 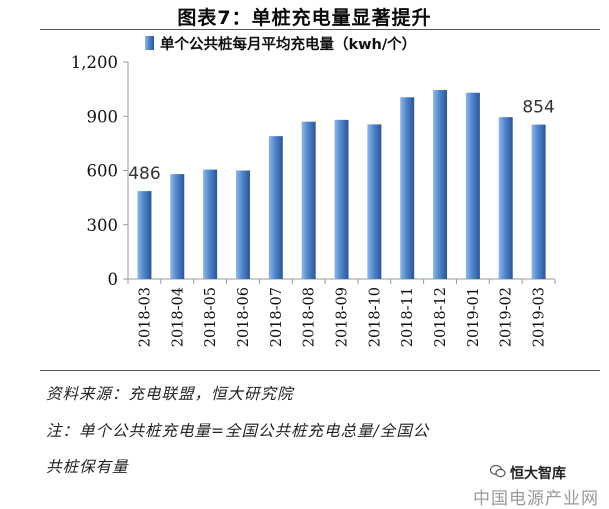 I want to click on bottom-divider, so click(x=320, y=370).